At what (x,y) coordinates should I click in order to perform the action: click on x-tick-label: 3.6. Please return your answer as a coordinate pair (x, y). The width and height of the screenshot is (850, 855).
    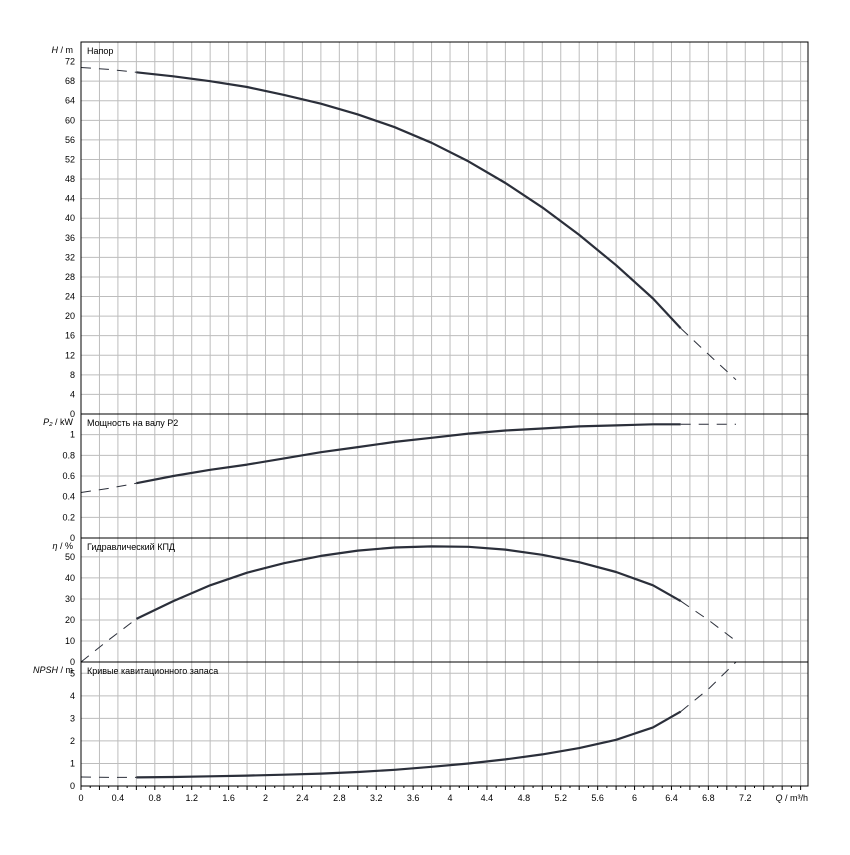
    Looking at the image, I should click on (413, 798).